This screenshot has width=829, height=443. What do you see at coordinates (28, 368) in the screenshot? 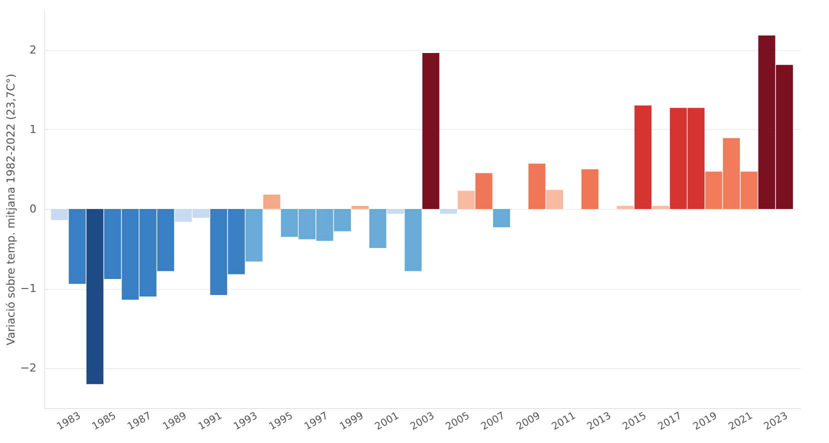
I see `y-tick-label: −2` at bounding box center [28, 368].